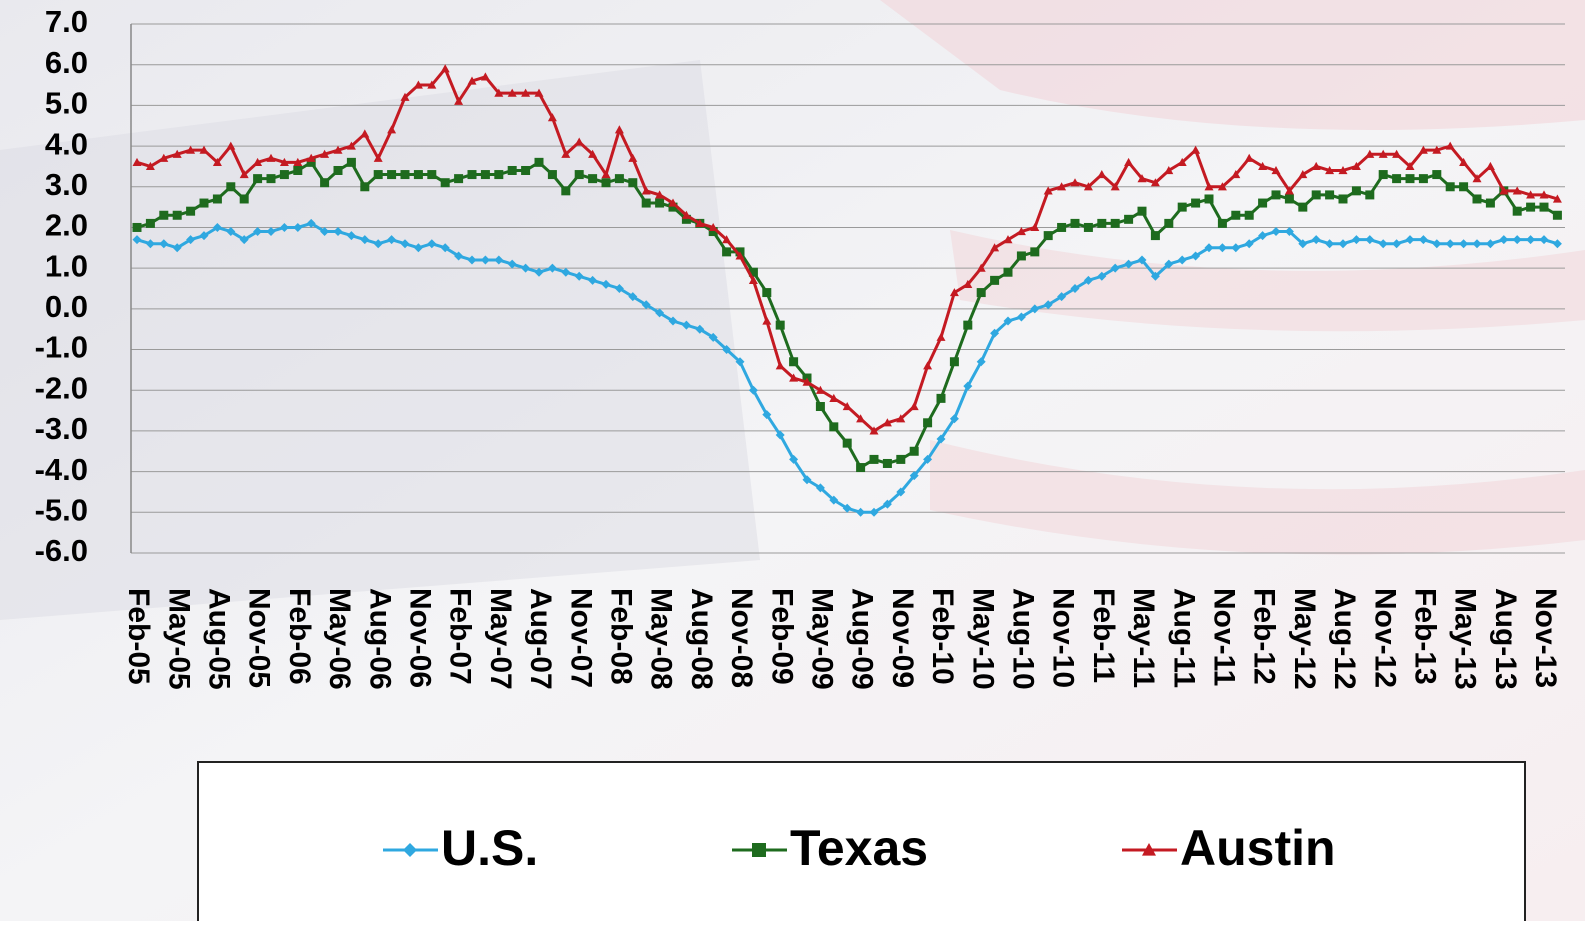  What do you see at coordinates (66, 62) in the screenshot?
I see `y-tick-label: 6.0` at bounding box center [66, 62].